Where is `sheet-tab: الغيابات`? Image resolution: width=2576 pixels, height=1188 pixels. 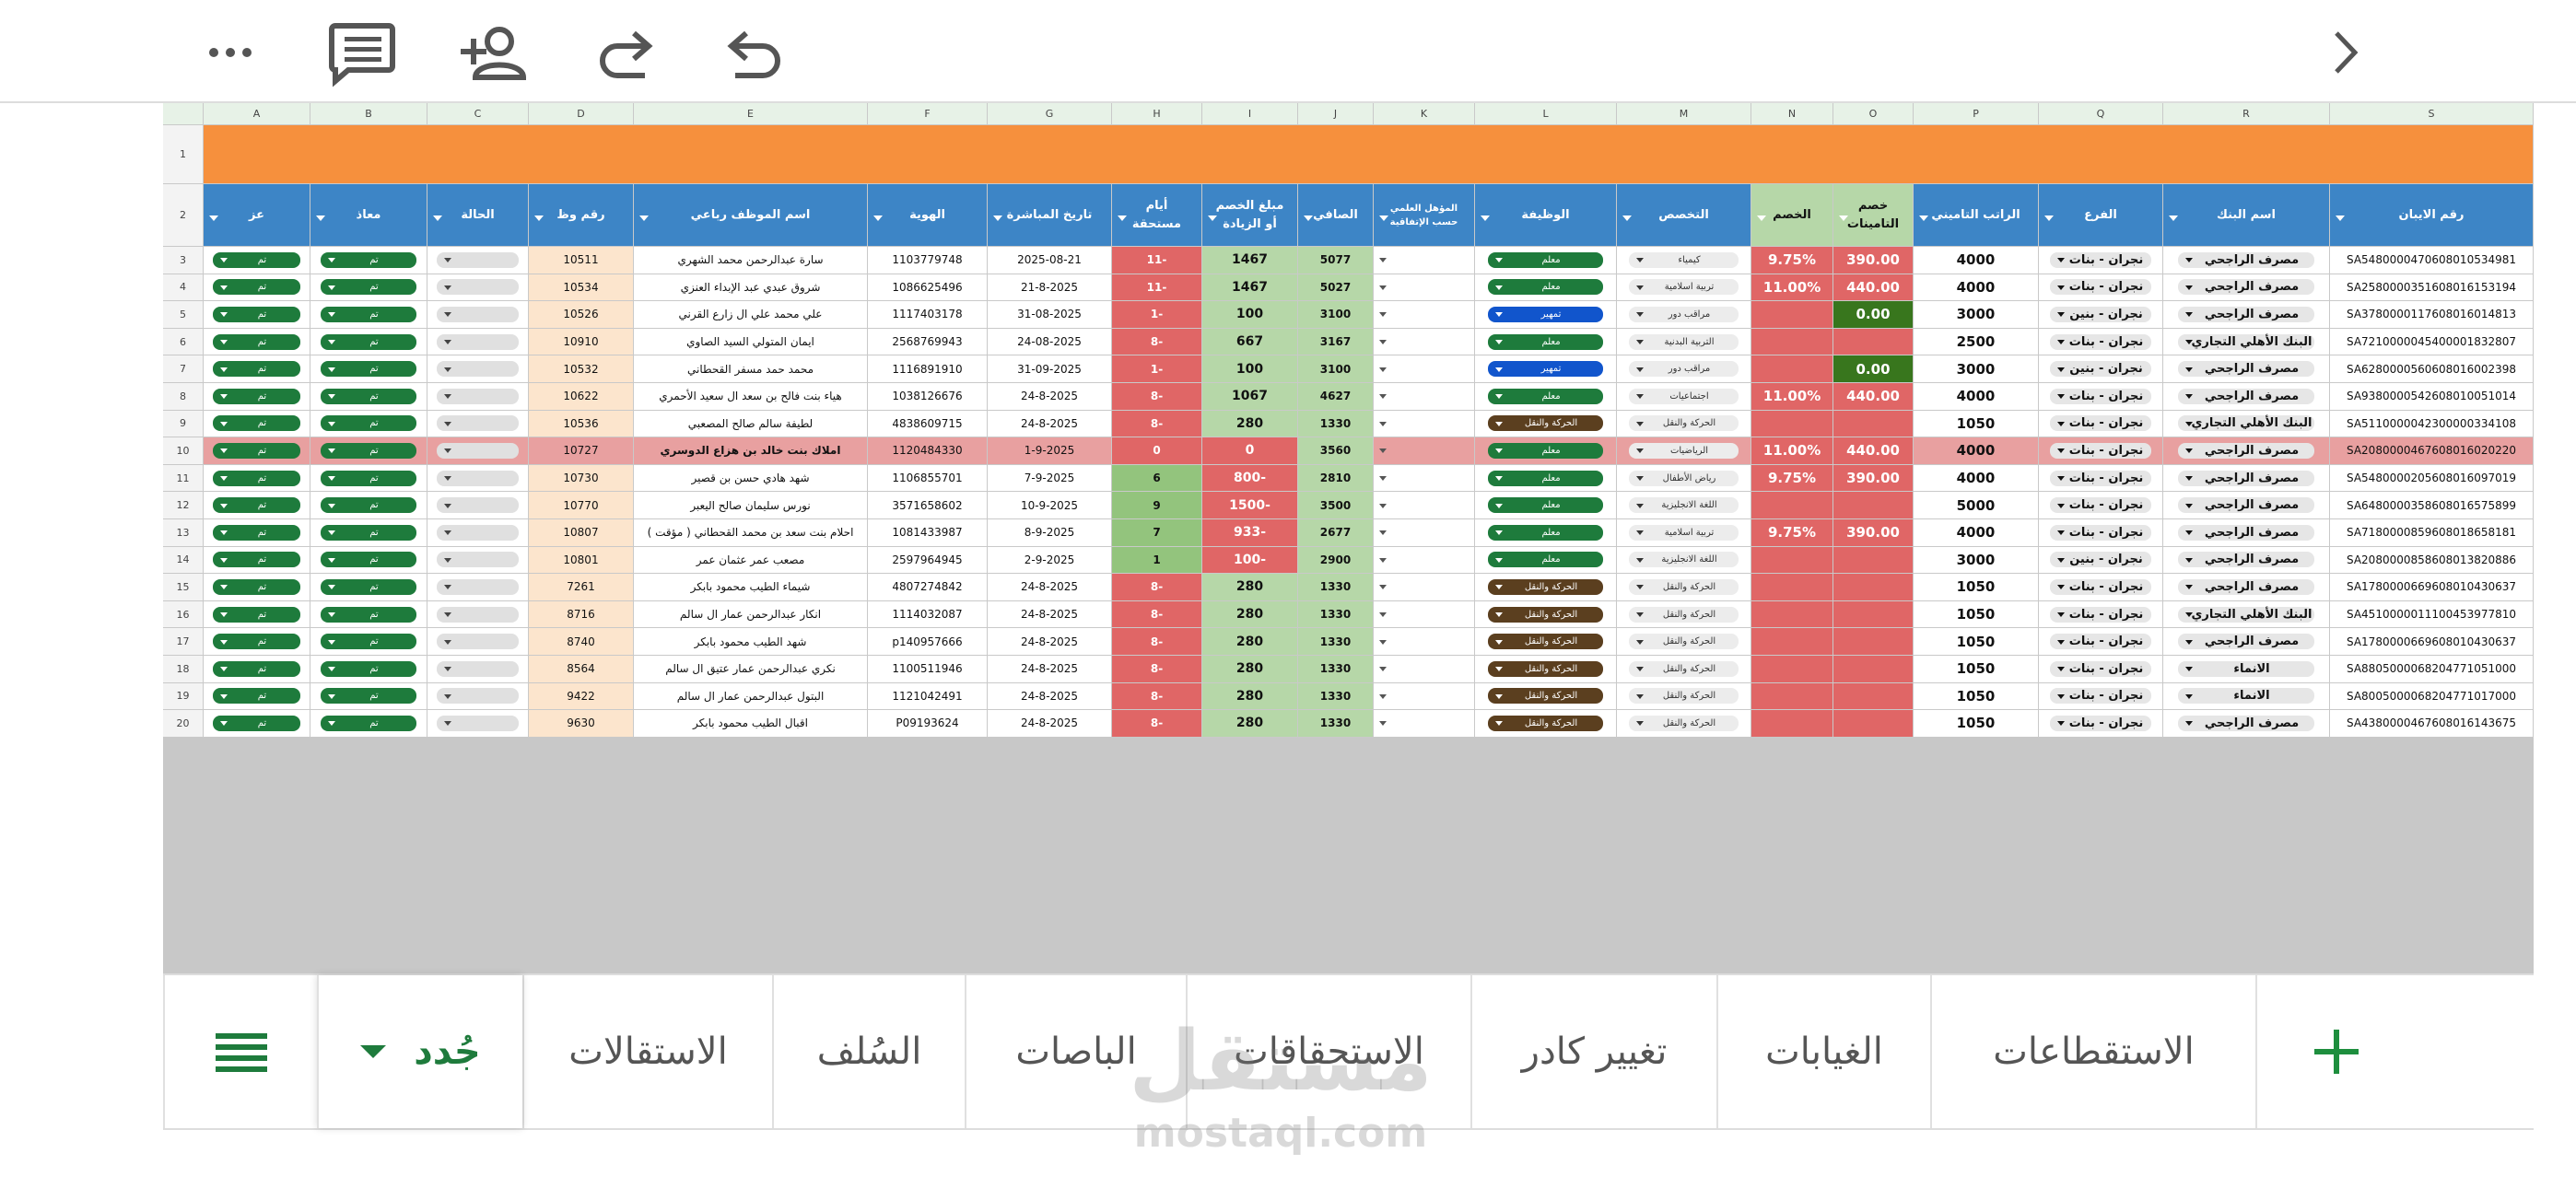 sheet-tab: الغيابات is located at coordinates (1823, 1051).